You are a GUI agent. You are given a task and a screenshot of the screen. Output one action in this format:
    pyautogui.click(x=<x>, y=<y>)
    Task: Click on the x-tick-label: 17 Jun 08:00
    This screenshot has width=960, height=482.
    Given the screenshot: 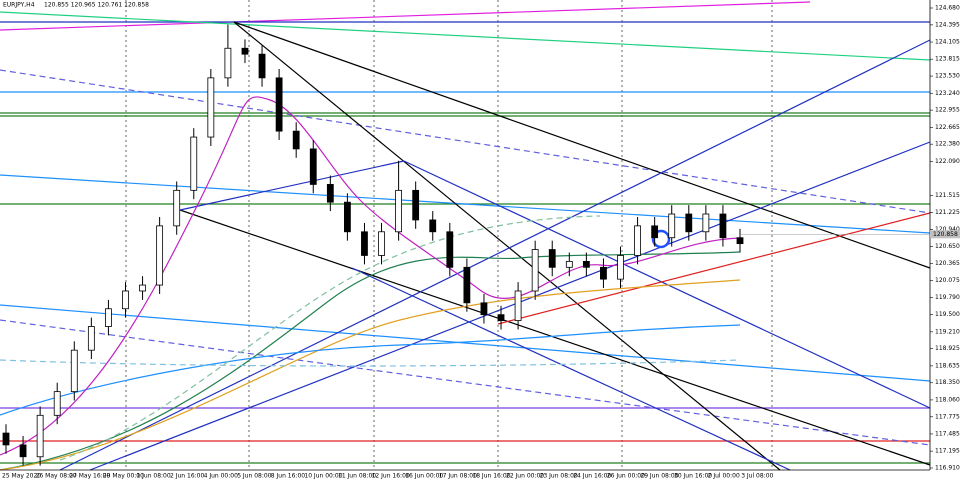 What is the action you would take?
    pyautogui.click(x=458, y=476)
    